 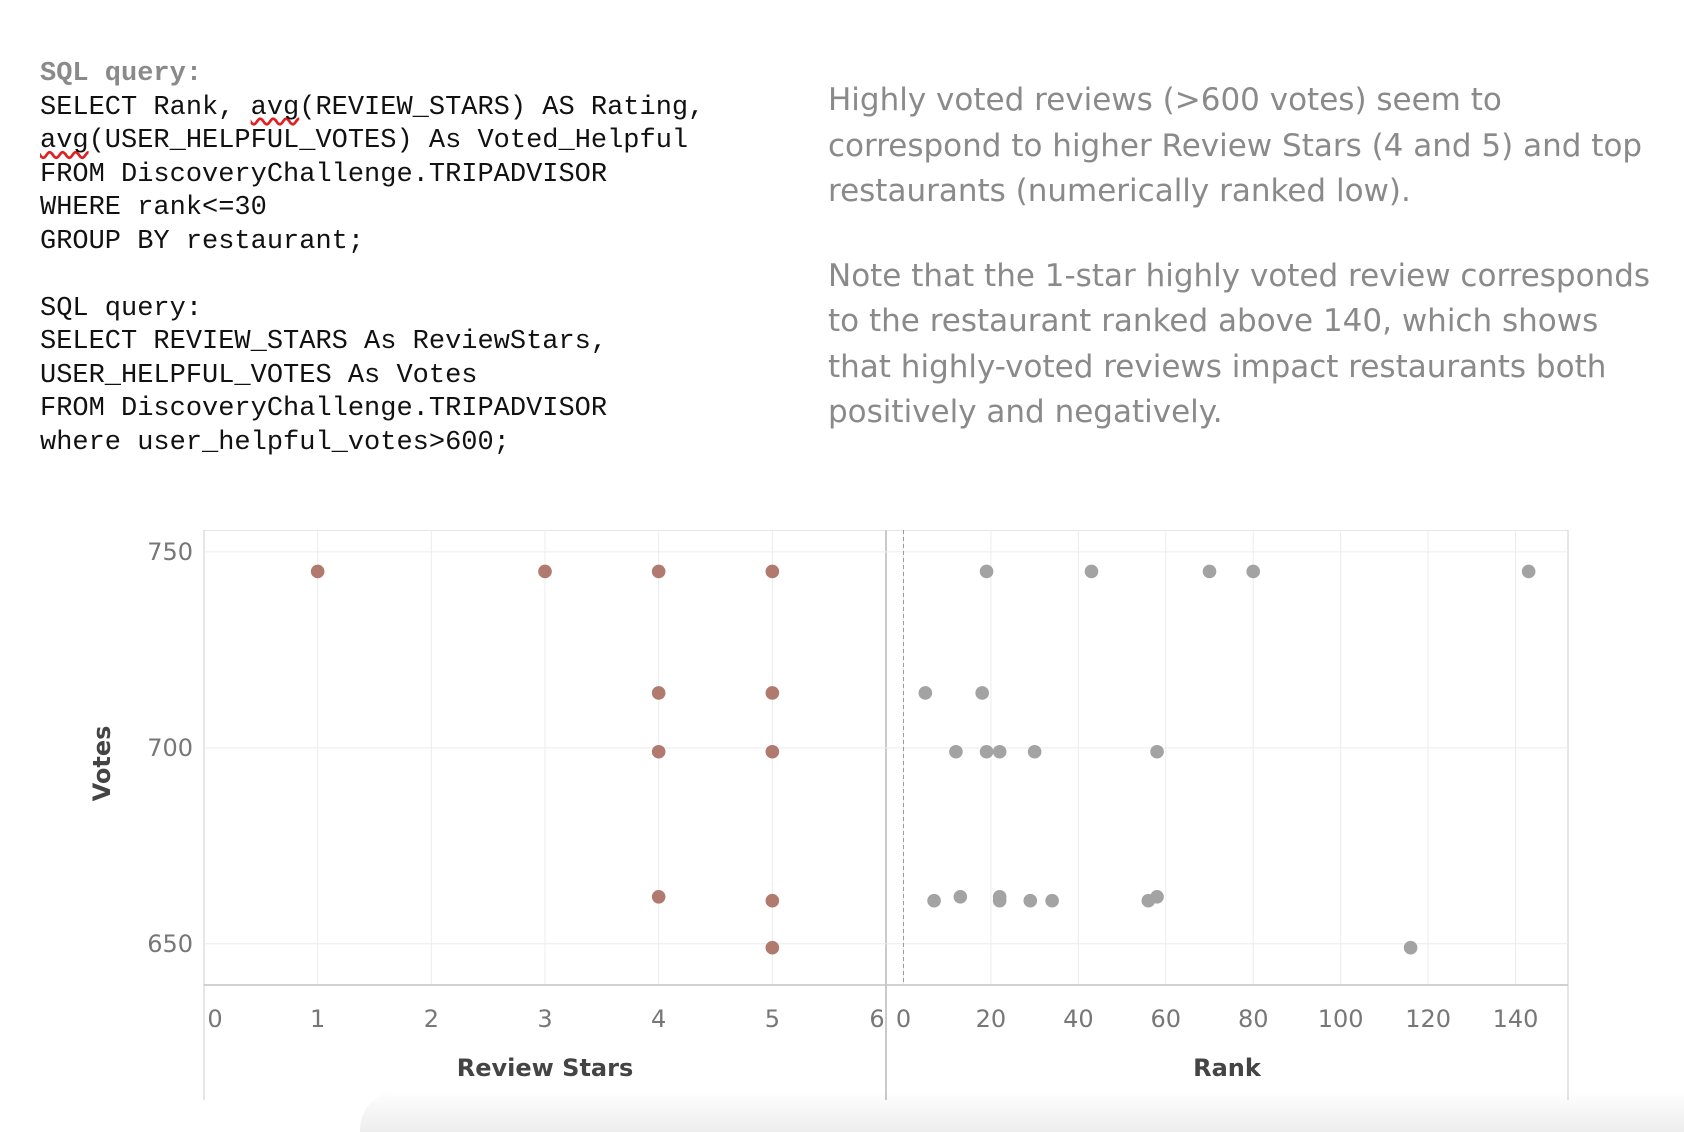 What do you see at coordinates (170, 944) in the screenshot?
I see `y-tick-label: 650` at bounding box center [170, 944].